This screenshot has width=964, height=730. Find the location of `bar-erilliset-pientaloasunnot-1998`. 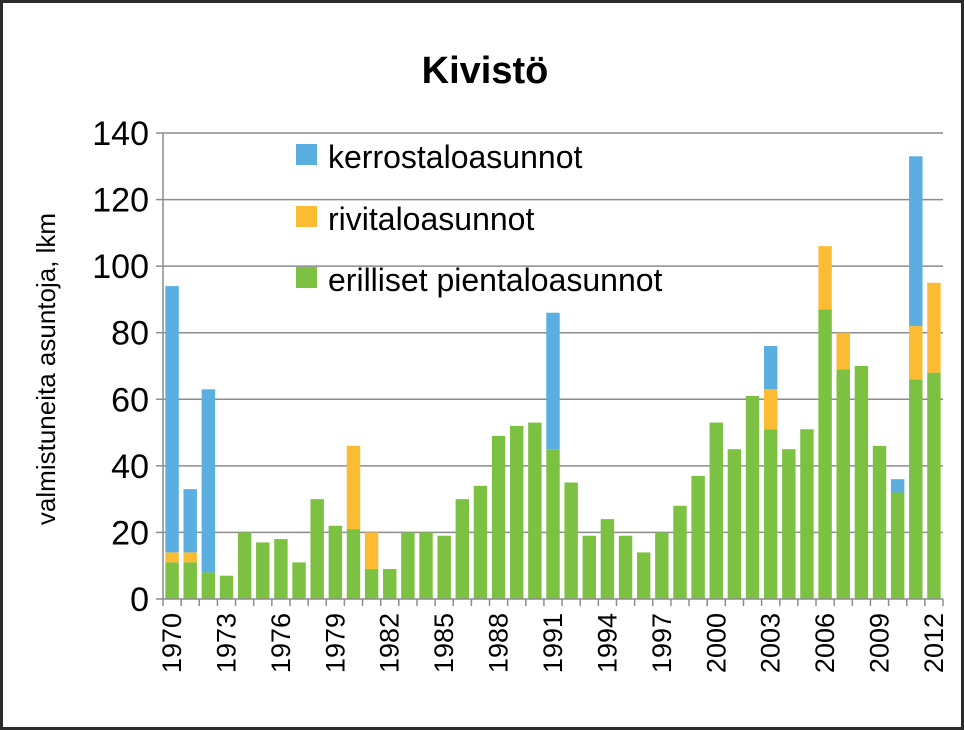

bar-erilliset-pientaloasunnot-1998 is located at coordinates (680, 552).